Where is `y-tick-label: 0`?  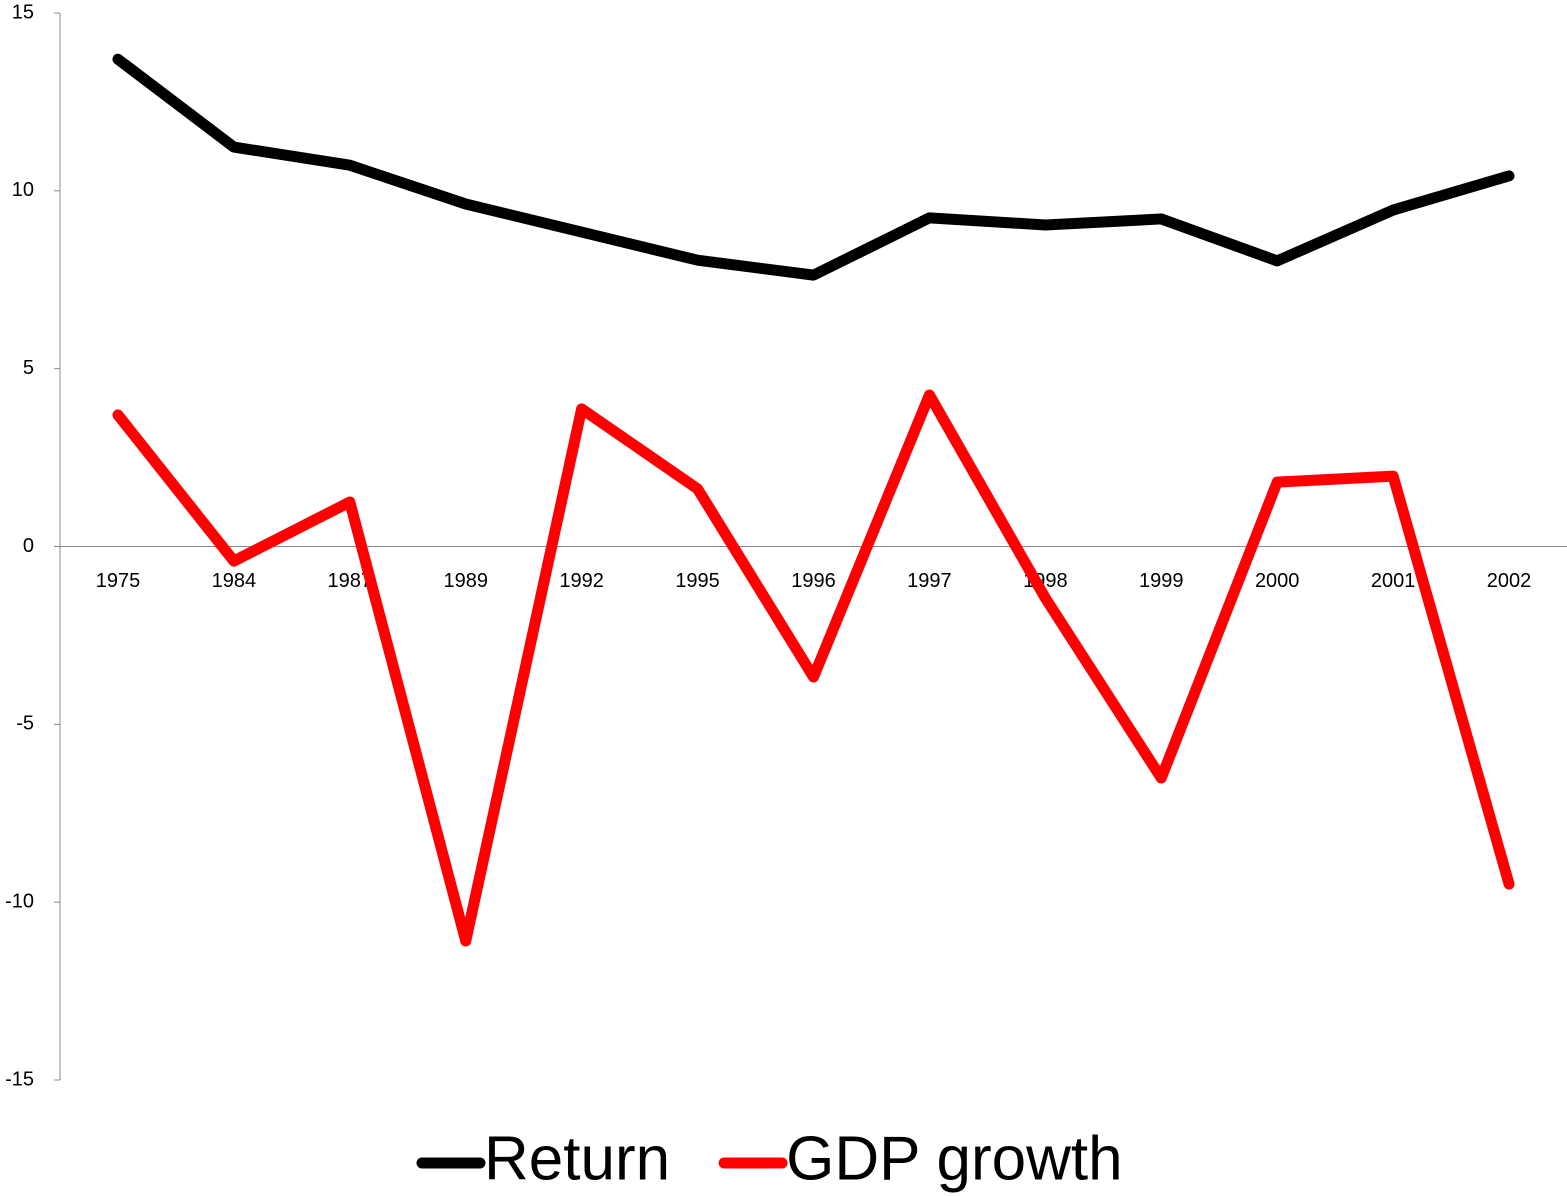
y-tick-label: 0 is located at coordinates (28, 546).